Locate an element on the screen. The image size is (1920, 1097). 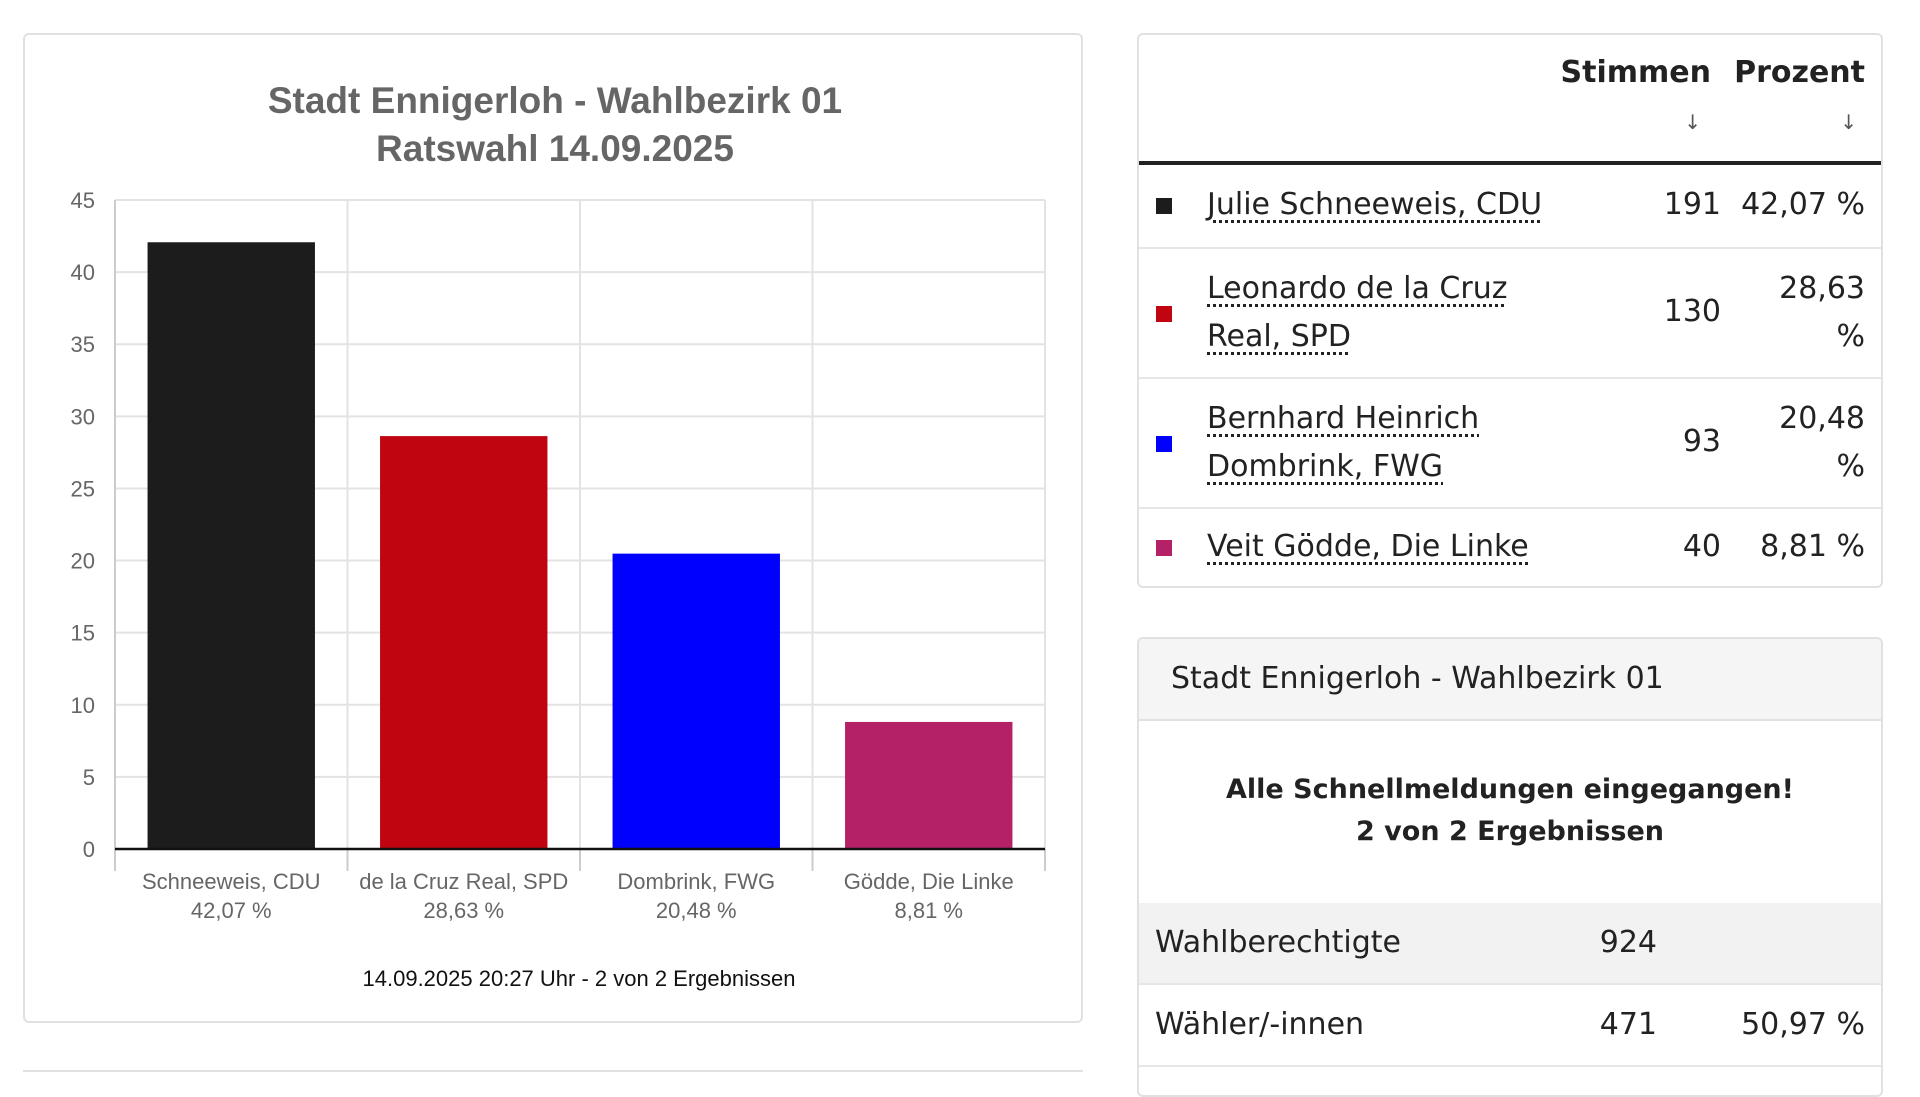
y-tick-label: 15 is located at coordinates (83, 633).